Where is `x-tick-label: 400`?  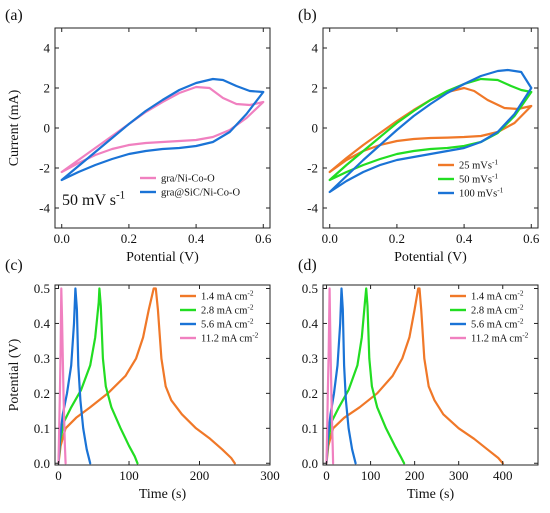 x-tick-label: 400 is located at coordinates (503, 475).